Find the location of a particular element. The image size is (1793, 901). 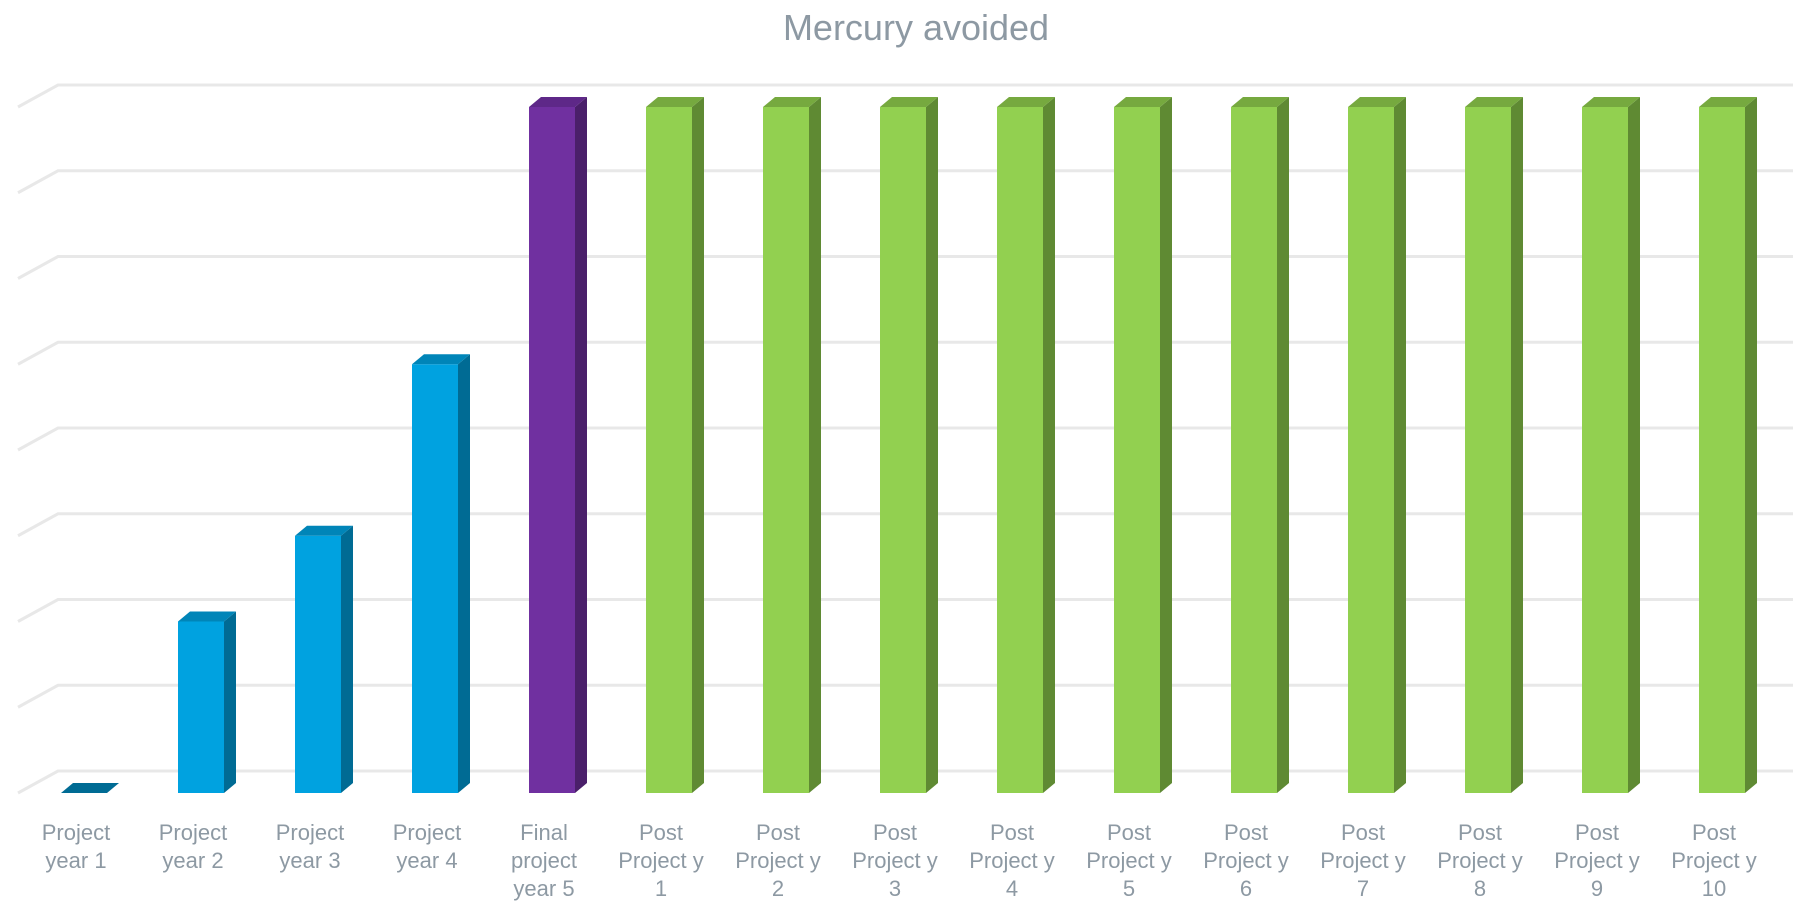

chart-title: Mercury avoided is located at coordinates (916, 27).